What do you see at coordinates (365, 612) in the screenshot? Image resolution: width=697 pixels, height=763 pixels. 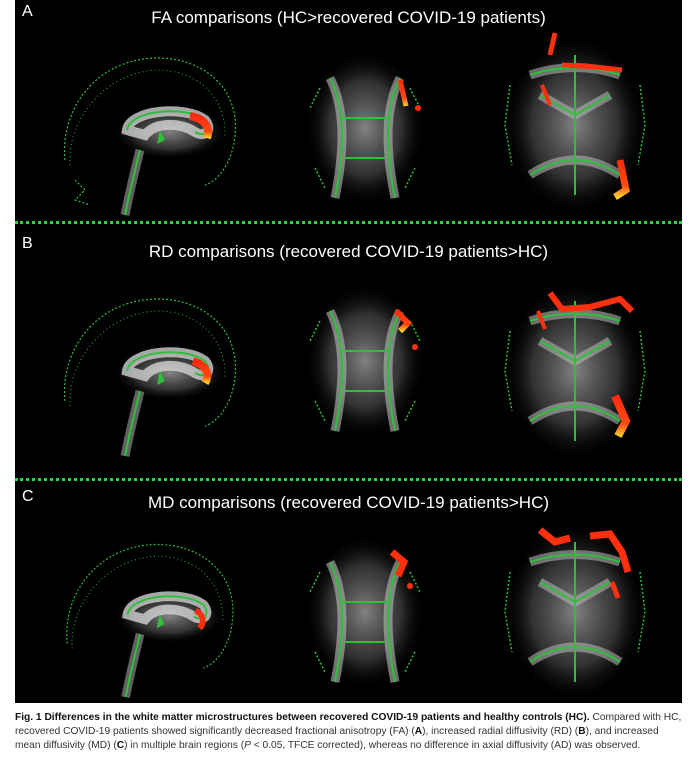 I see `coronal-view-c` at bounding box center [365, 612].